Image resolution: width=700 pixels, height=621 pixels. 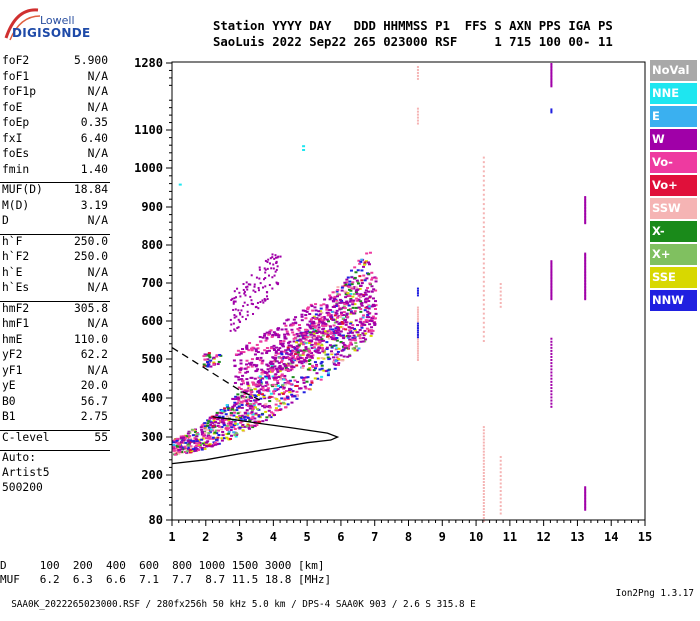 What do you see at coordinates (152, 207) in the screenshot?
I see `y-tick-label: 900` at bounding box center [152, 207].